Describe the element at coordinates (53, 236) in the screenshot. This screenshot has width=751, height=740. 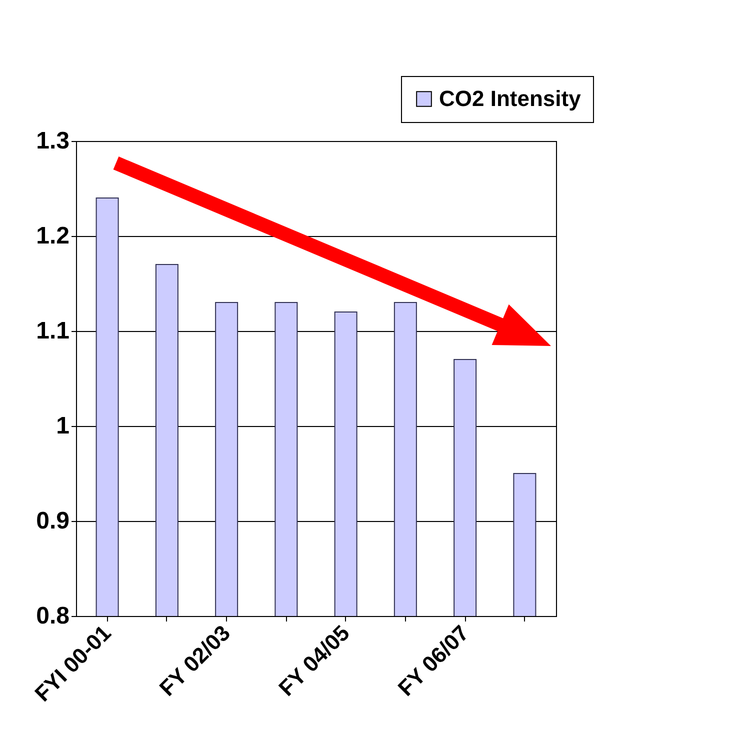
I see `y-tick-label: 1.2` at that location.